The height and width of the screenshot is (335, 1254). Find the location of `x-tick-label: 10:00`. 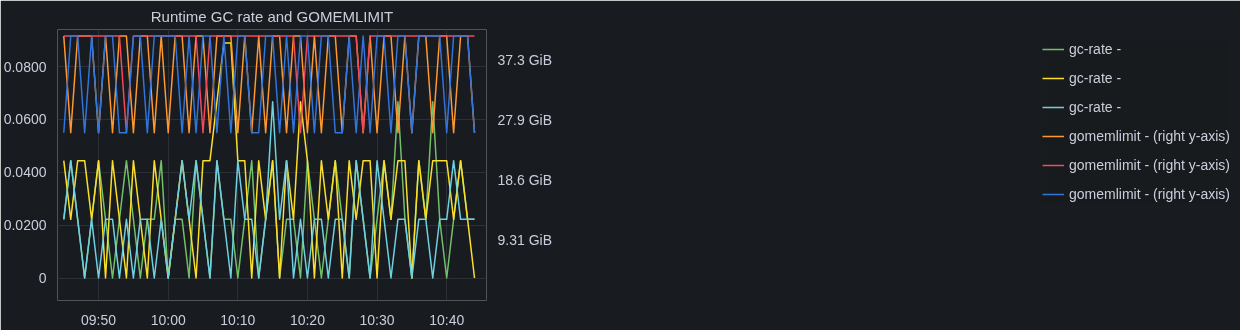

x-tick-label: 10:00 is located at coordinates (168, 319).